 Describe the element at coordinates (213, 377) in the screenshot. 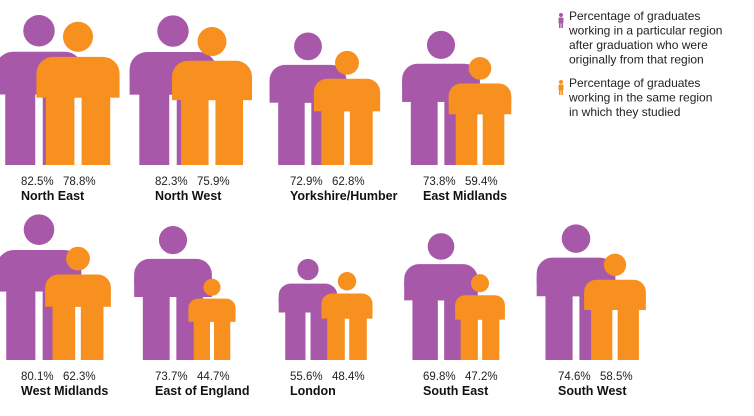

I see `value-label-study: 44.7%` at that location.